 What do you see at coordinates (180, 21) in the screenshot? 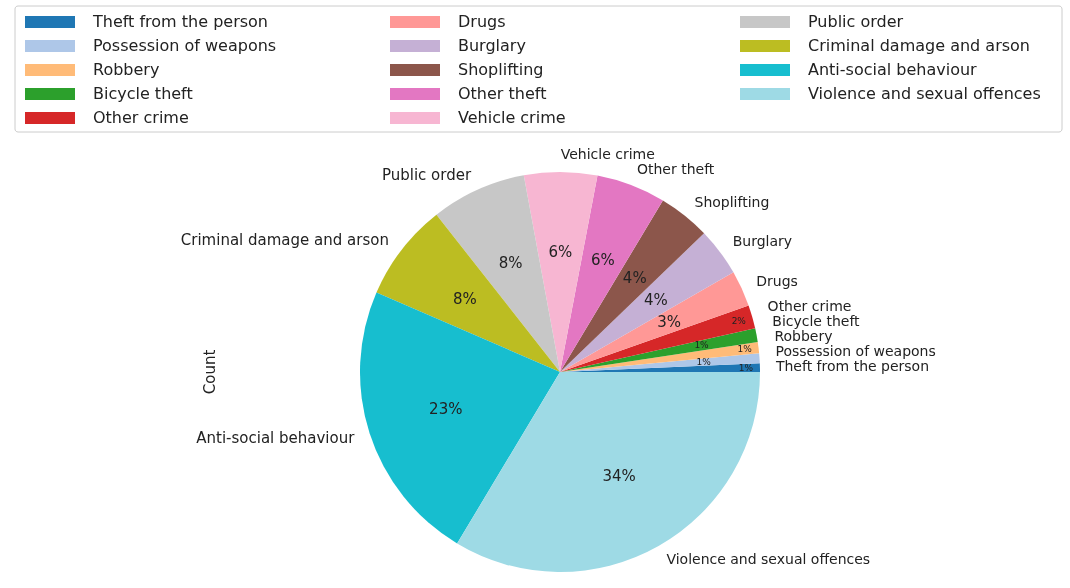
I see `legend-label: Theft from the person` at bounding box center [180, 21].